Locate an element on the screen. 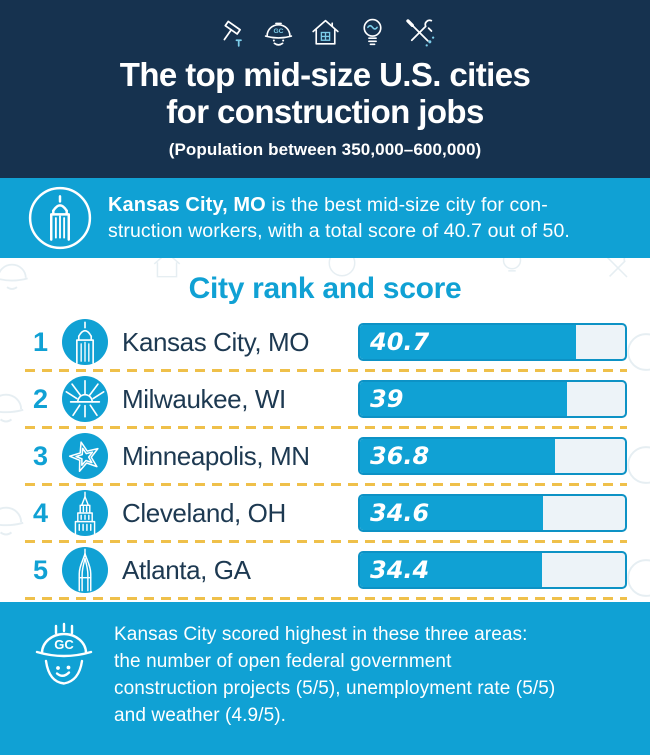  text-line: the number of open federal government is located at coordinates (283, 662).